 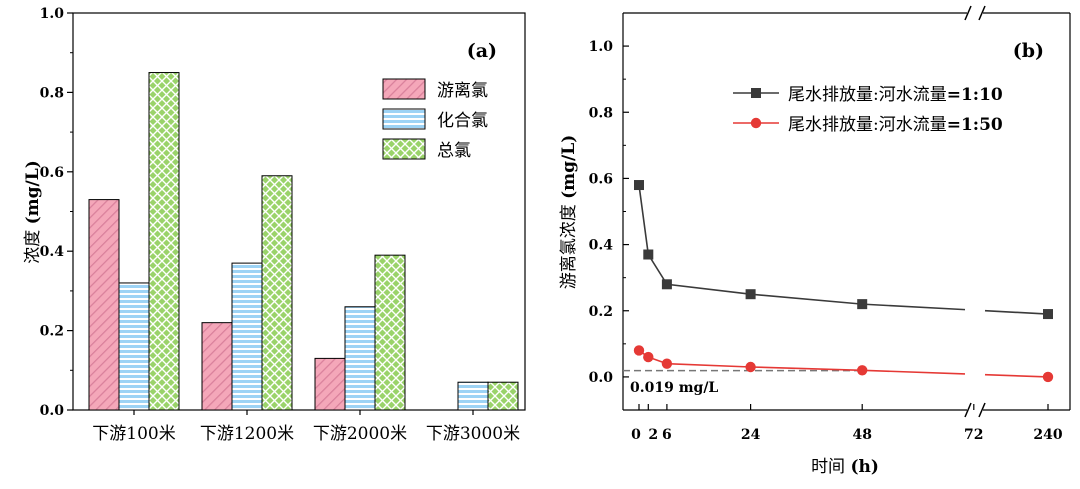 I want to click on legend-label-b-1-text: 尾水排放量:河水流量, so click(x=867, y=125).